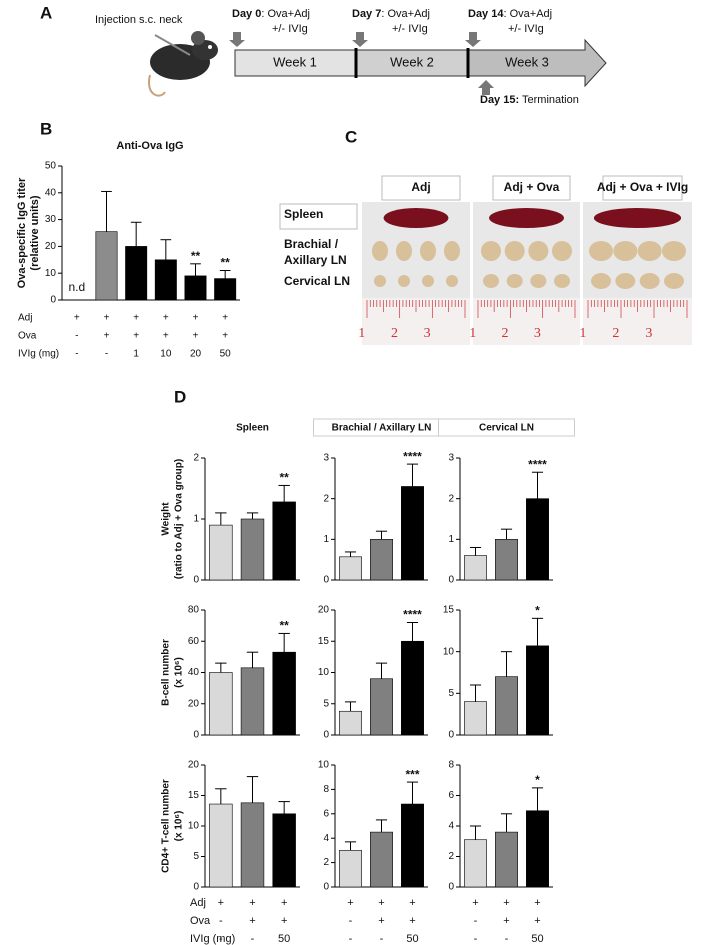 The height and width of the screenshot is (945, 714). I want to click on event-label: Day 7: Ova+Adj, so click(391, 14).